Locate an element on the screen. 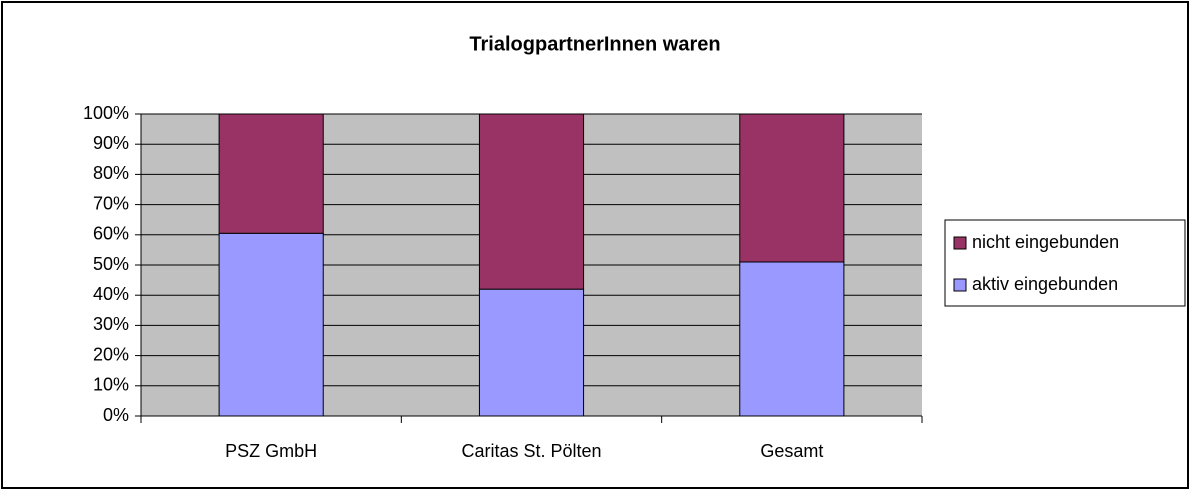 Image resolution: width=1190 pixels, height=490 pixels. y-tick-label: 50% is located at coordinates (111, 264).